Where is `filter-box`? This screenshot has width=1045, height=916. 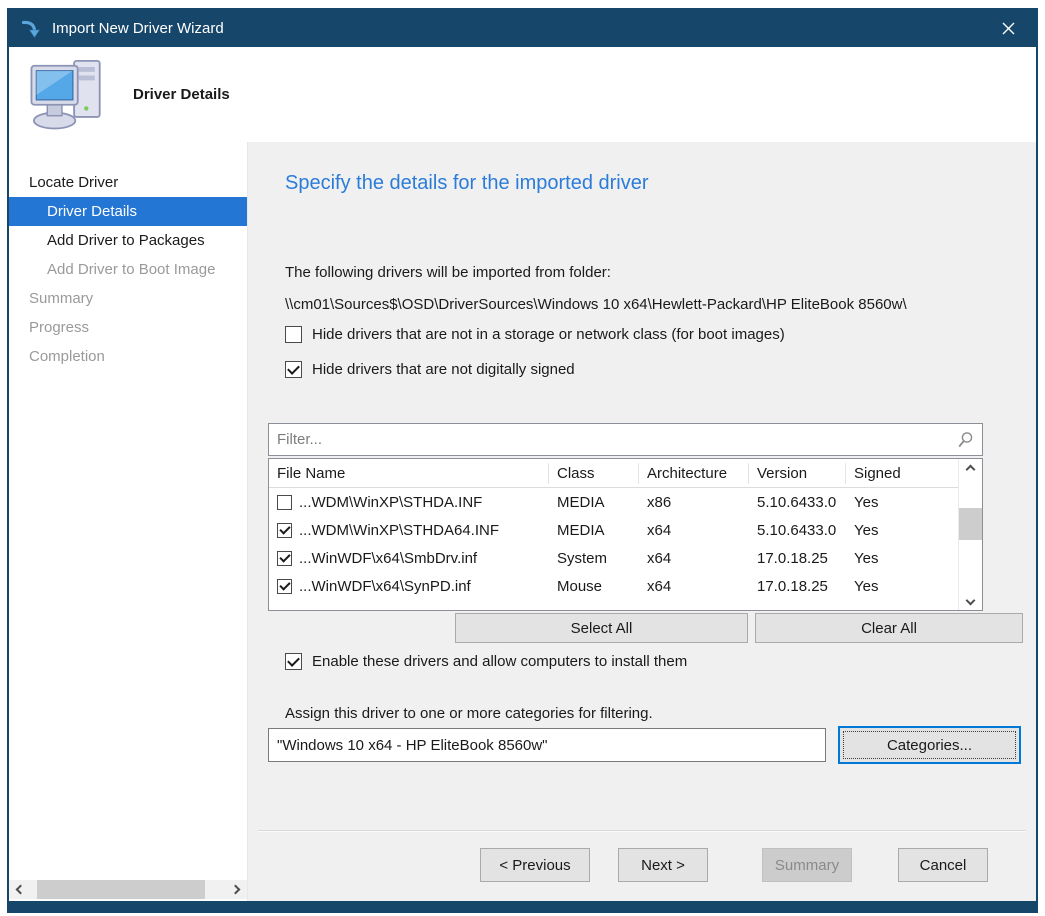 filter-box is located at coordinates (625, 439).